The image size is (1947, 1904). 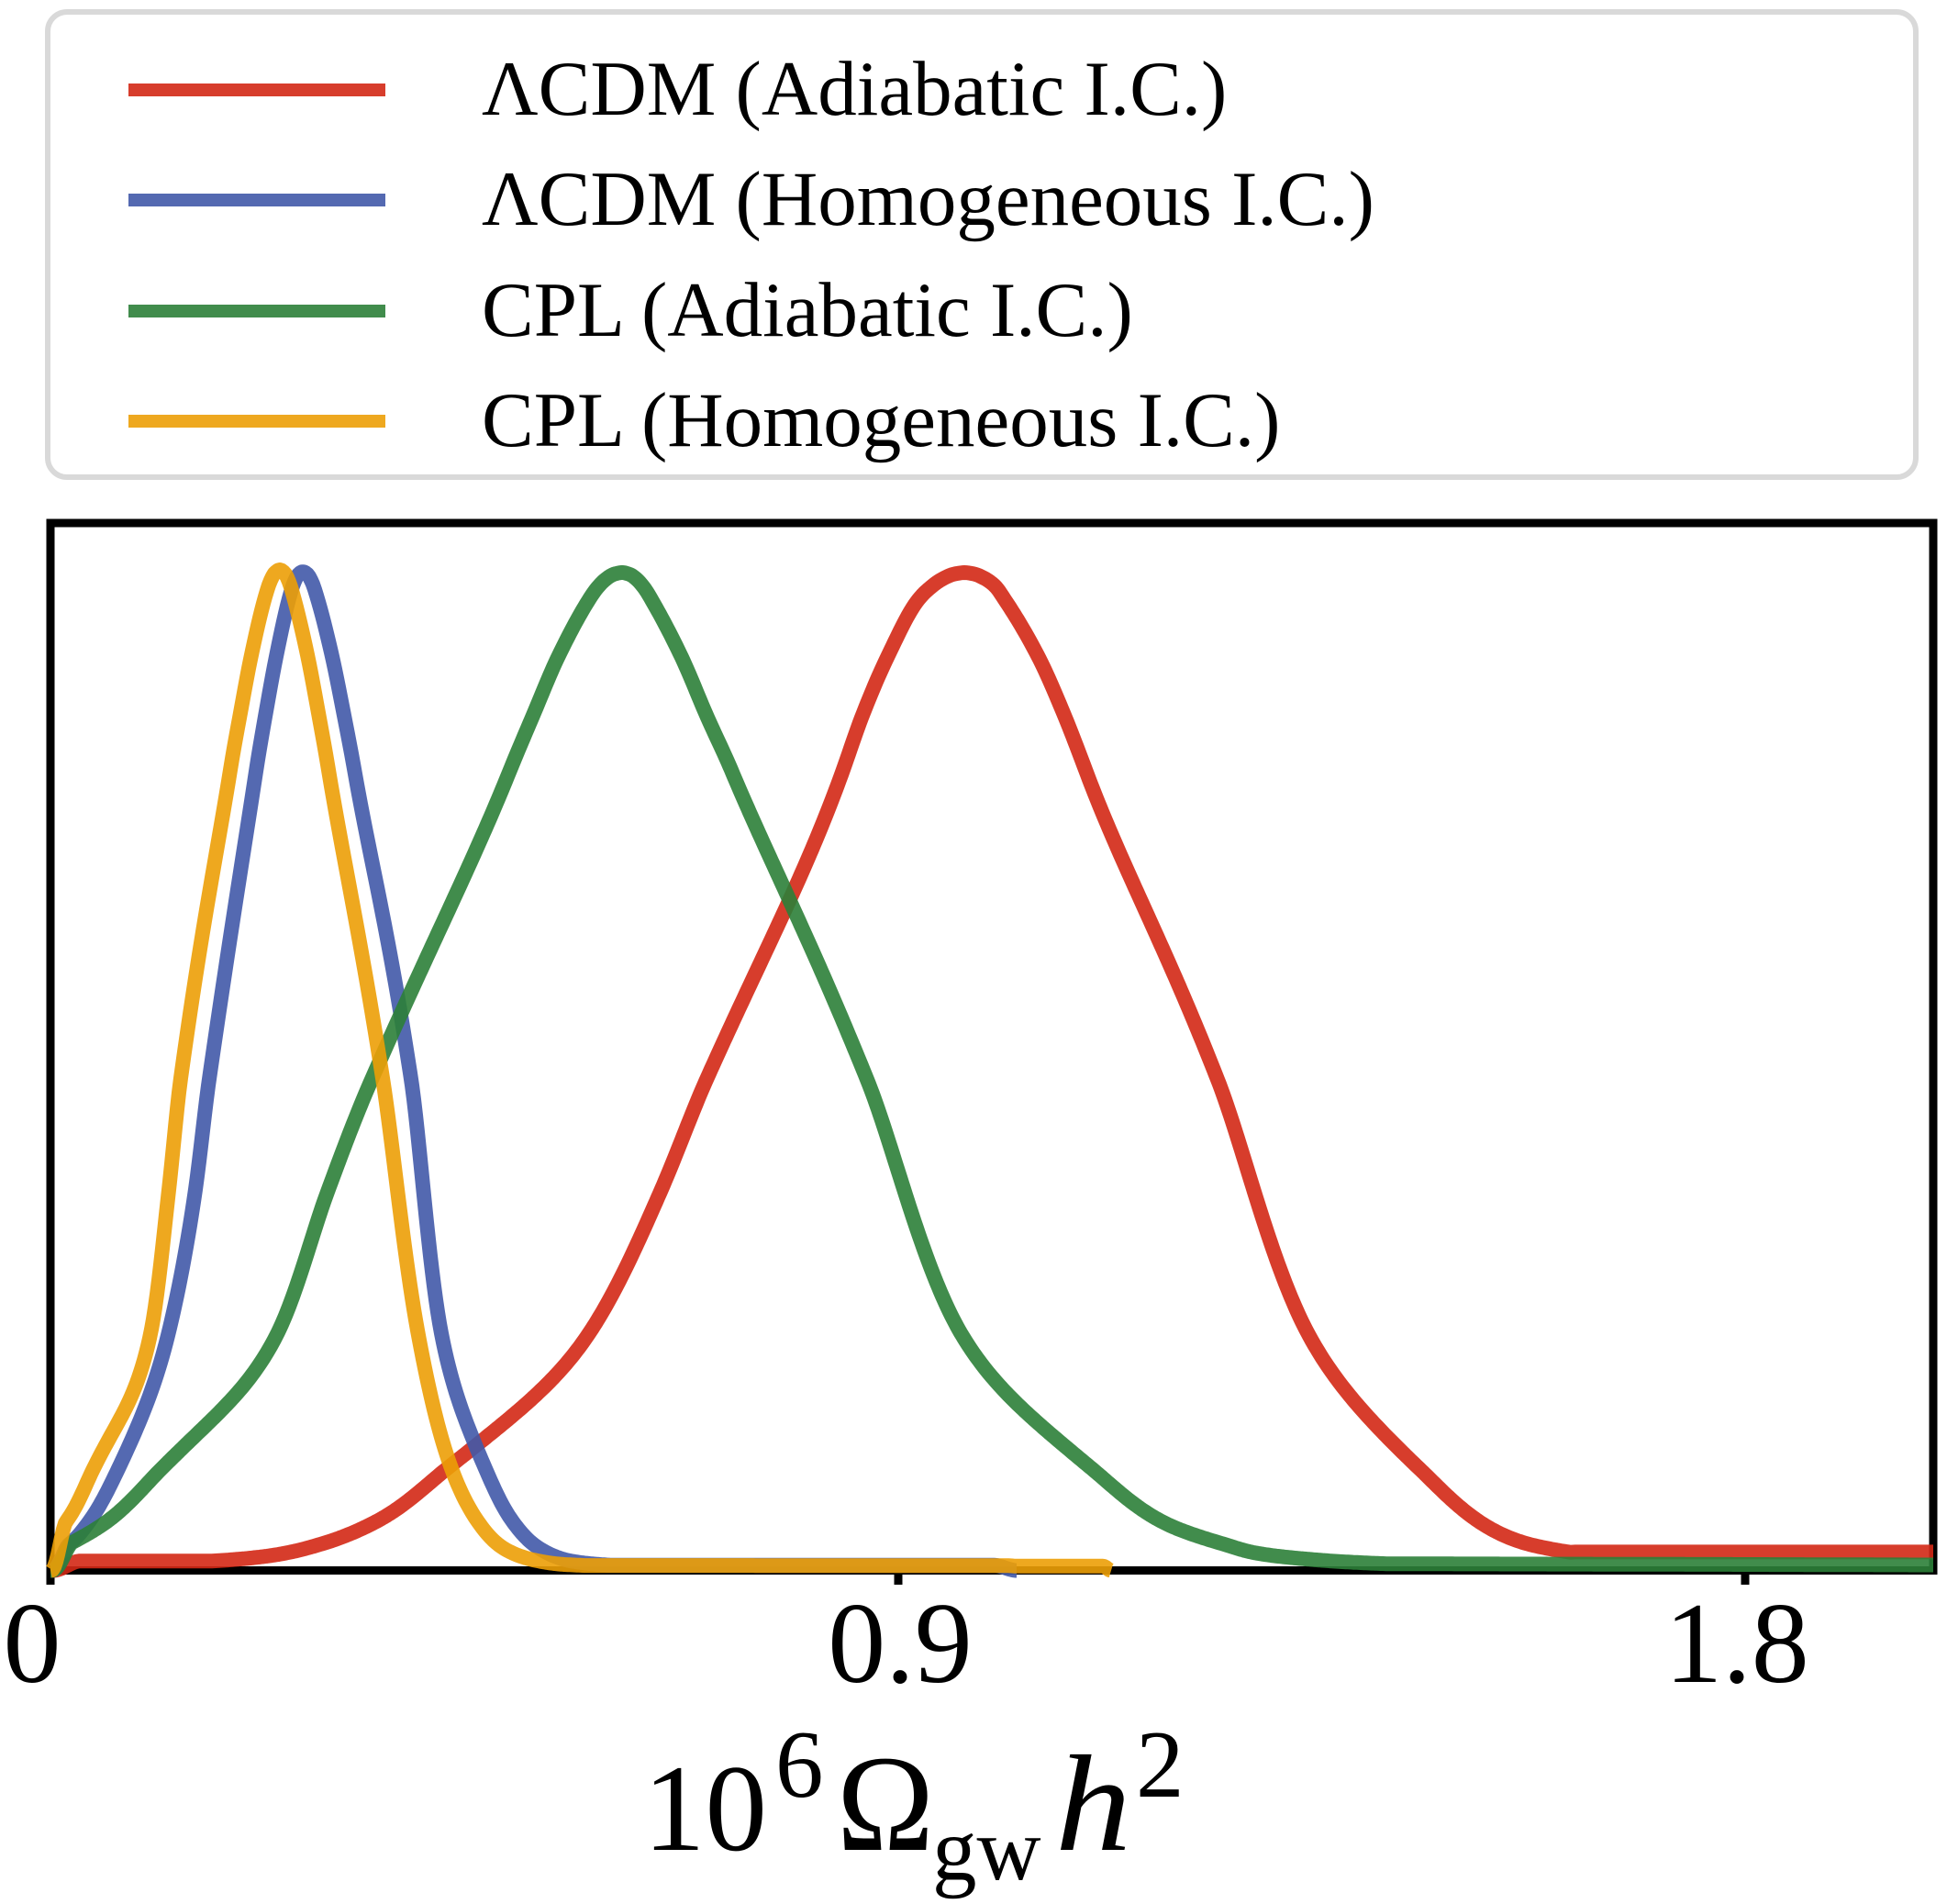 I want to click on svg-text: 1.8, so click(x=1736, y=1644).